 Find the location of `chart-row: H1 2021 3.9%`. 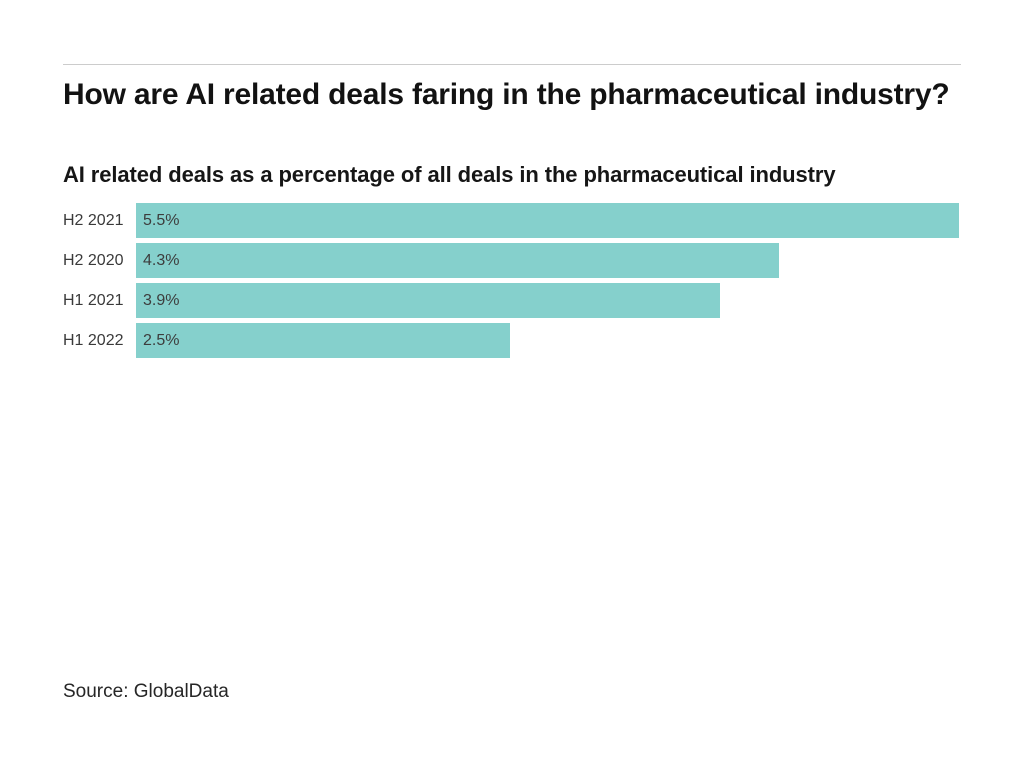

chart-row: H1 2021 3.9% is located at coordinates (512, 300).